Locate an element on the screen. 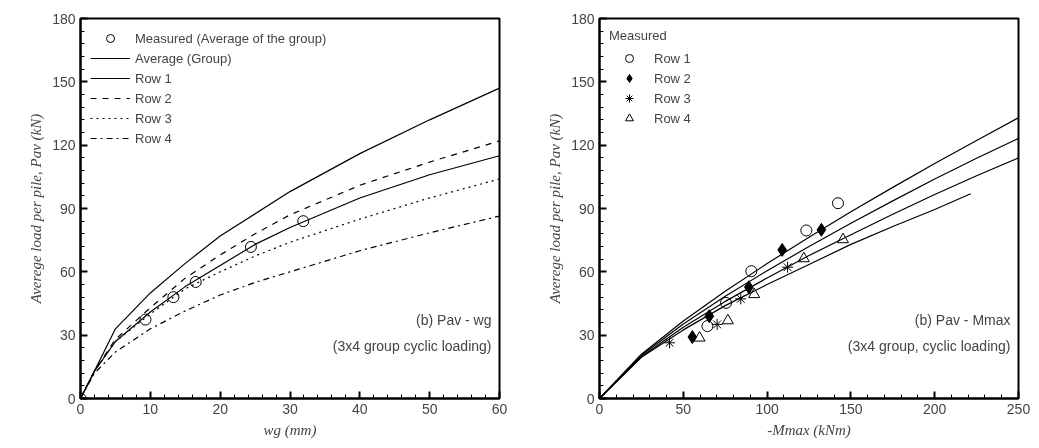 This screenshot has height=448, width=1039. x-tick-label: 30 is located at coordinates (290, 408).